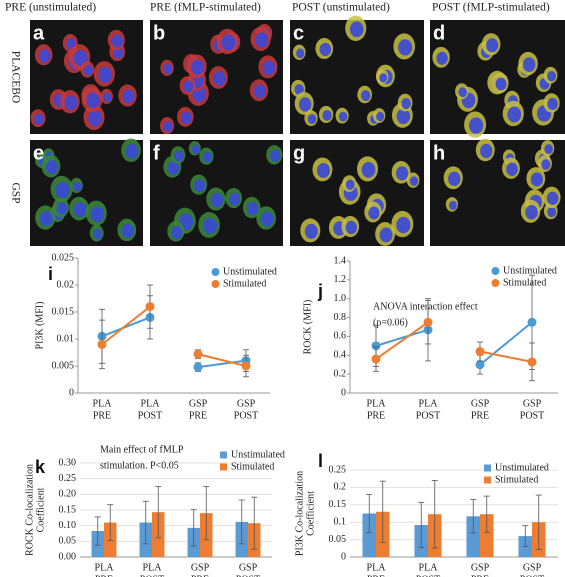 This screenshot has height=577, width=565. What do you see at coordinates (66, 338) in the screenshot?
I see `y-tick-label: 0.01` at bounding box center [66, 338].